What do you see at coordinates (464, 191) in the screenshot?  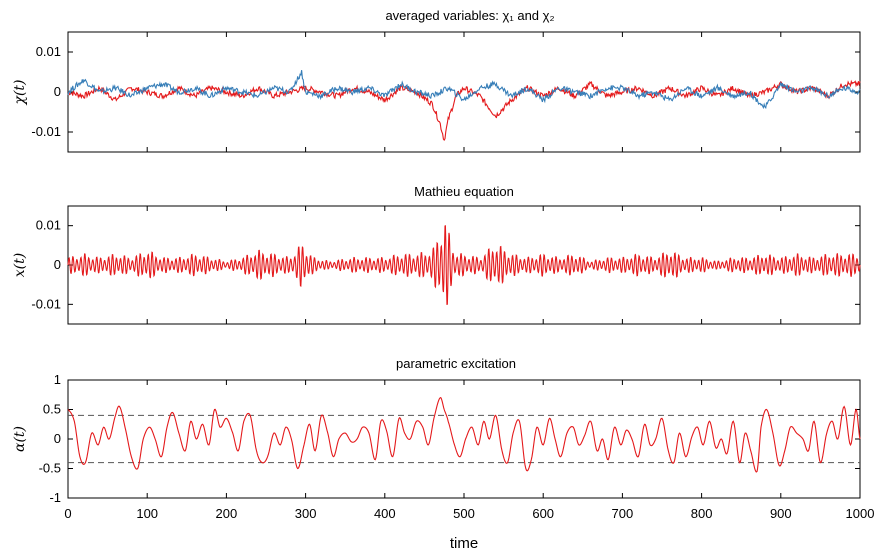 I see `panel2-title: Mathieu equation` at bounding box center [464, 191].